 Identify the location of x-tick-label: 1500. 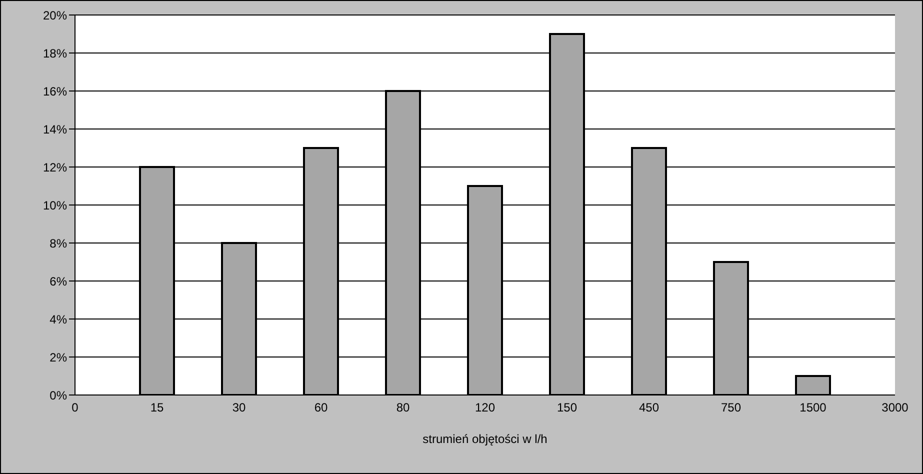
(813, 407).